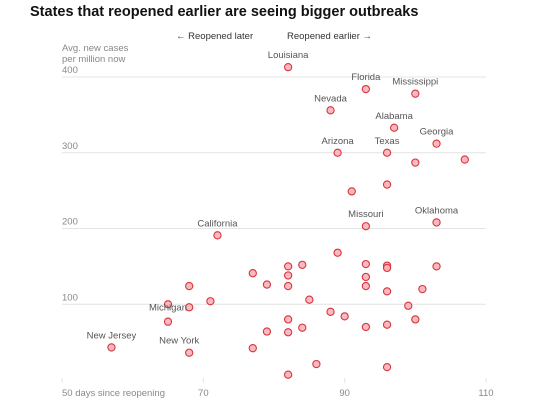 The width and height of the screenshot is (533, 411). I want to click on data-point-florida, so click(366, 89).